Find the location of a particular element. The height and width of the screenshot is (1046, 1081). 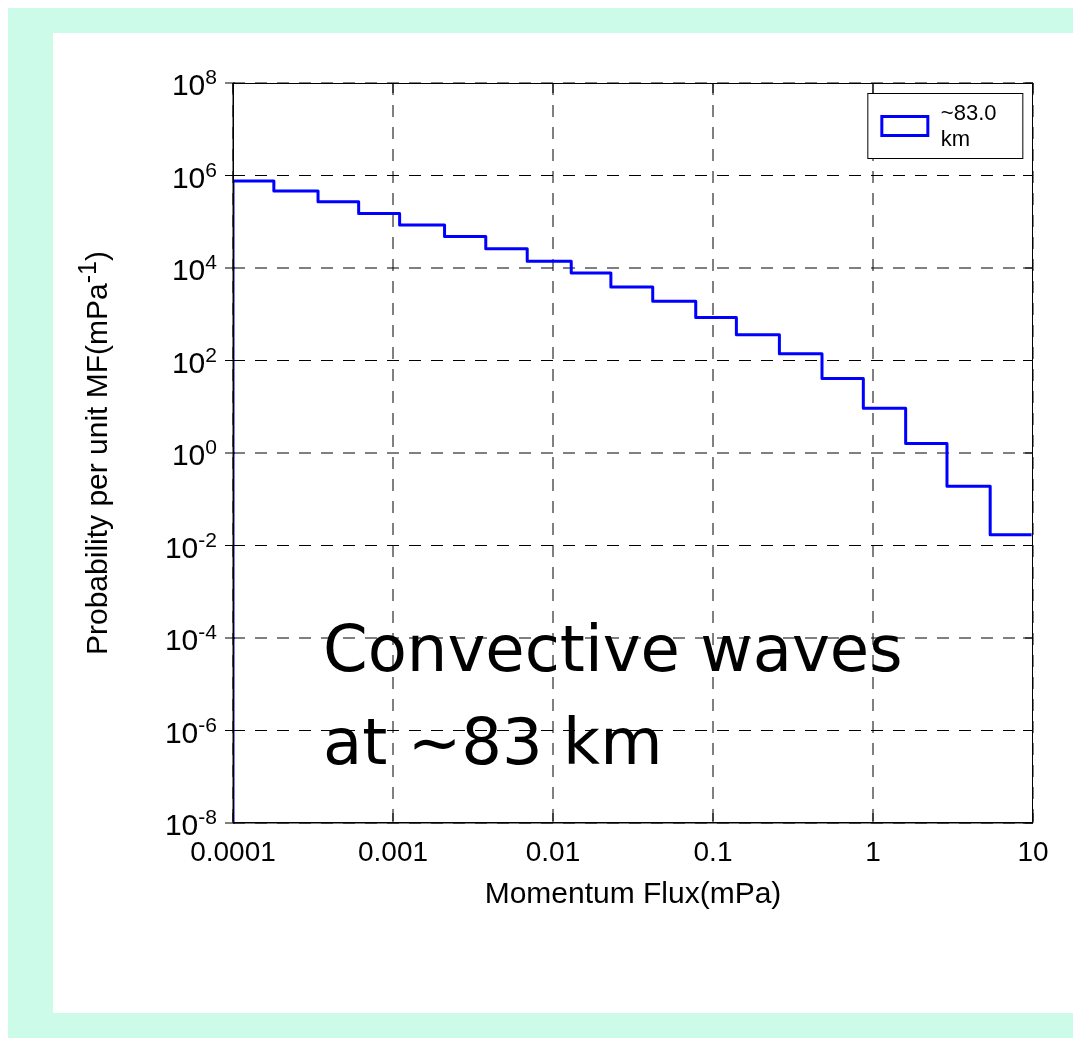

x-tick-label: 0.01 is located at coordinates (553, 851).